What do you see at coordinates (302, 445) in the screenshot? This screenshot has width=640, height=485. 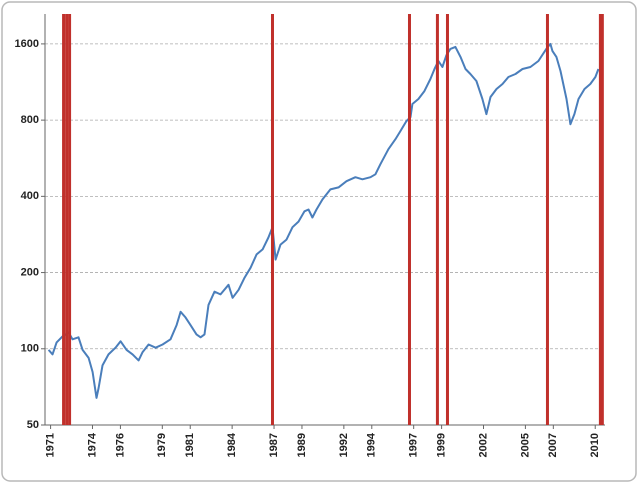 I see `x-tick-label: 1989` at bounding box center [302, 445].